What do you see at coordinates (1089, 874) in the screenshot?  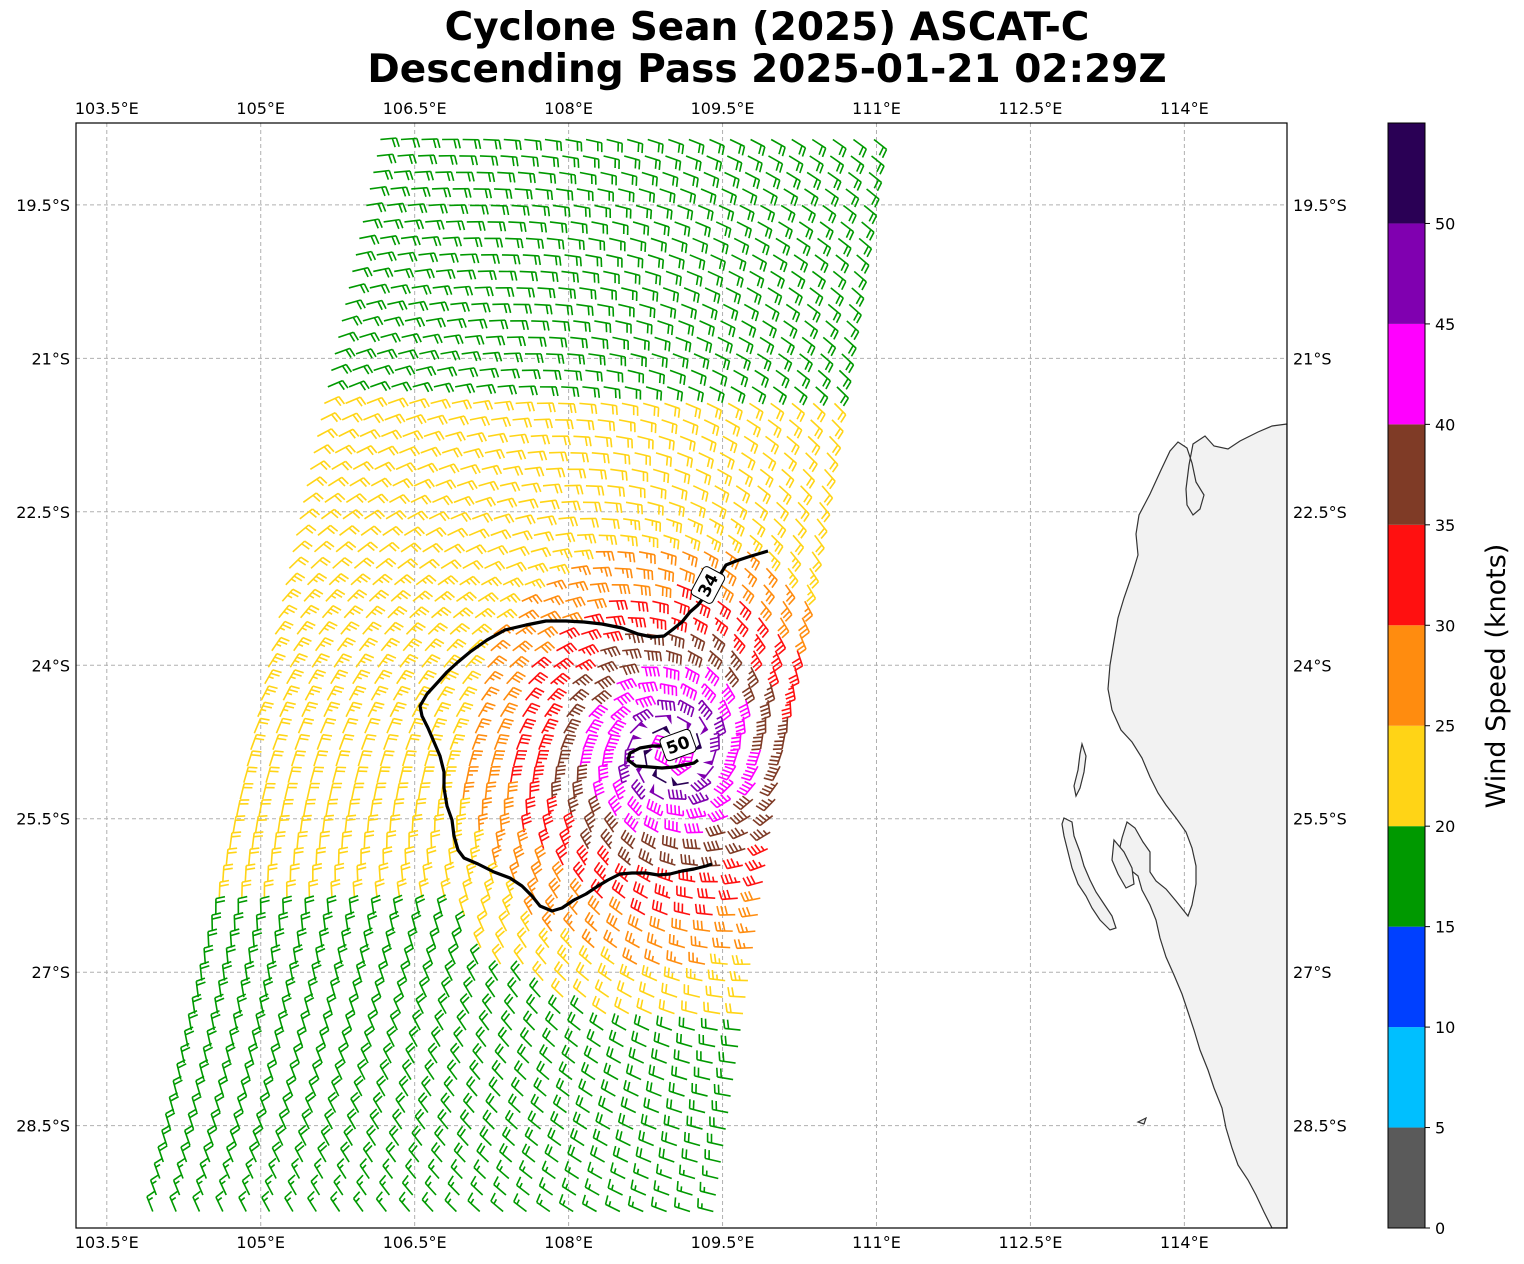 I see `dirk-hartog-island` at bounding box center [1089, 874].